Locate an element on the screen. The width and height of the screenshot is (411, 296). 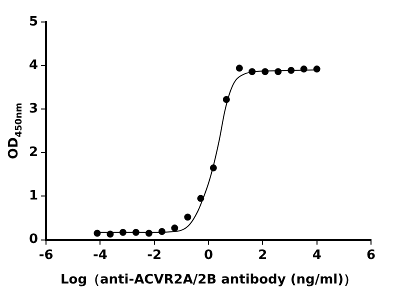
y-tick-label: 3 is located at coordinates (33, 108).